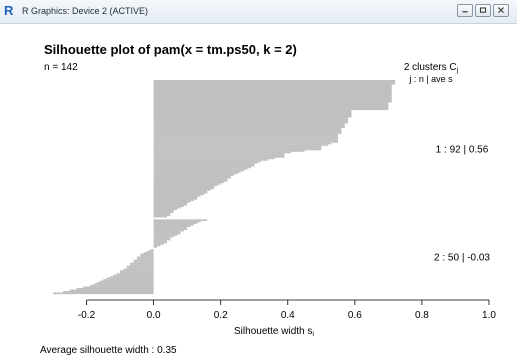  I want to click on close-icon, so click(501, 10).